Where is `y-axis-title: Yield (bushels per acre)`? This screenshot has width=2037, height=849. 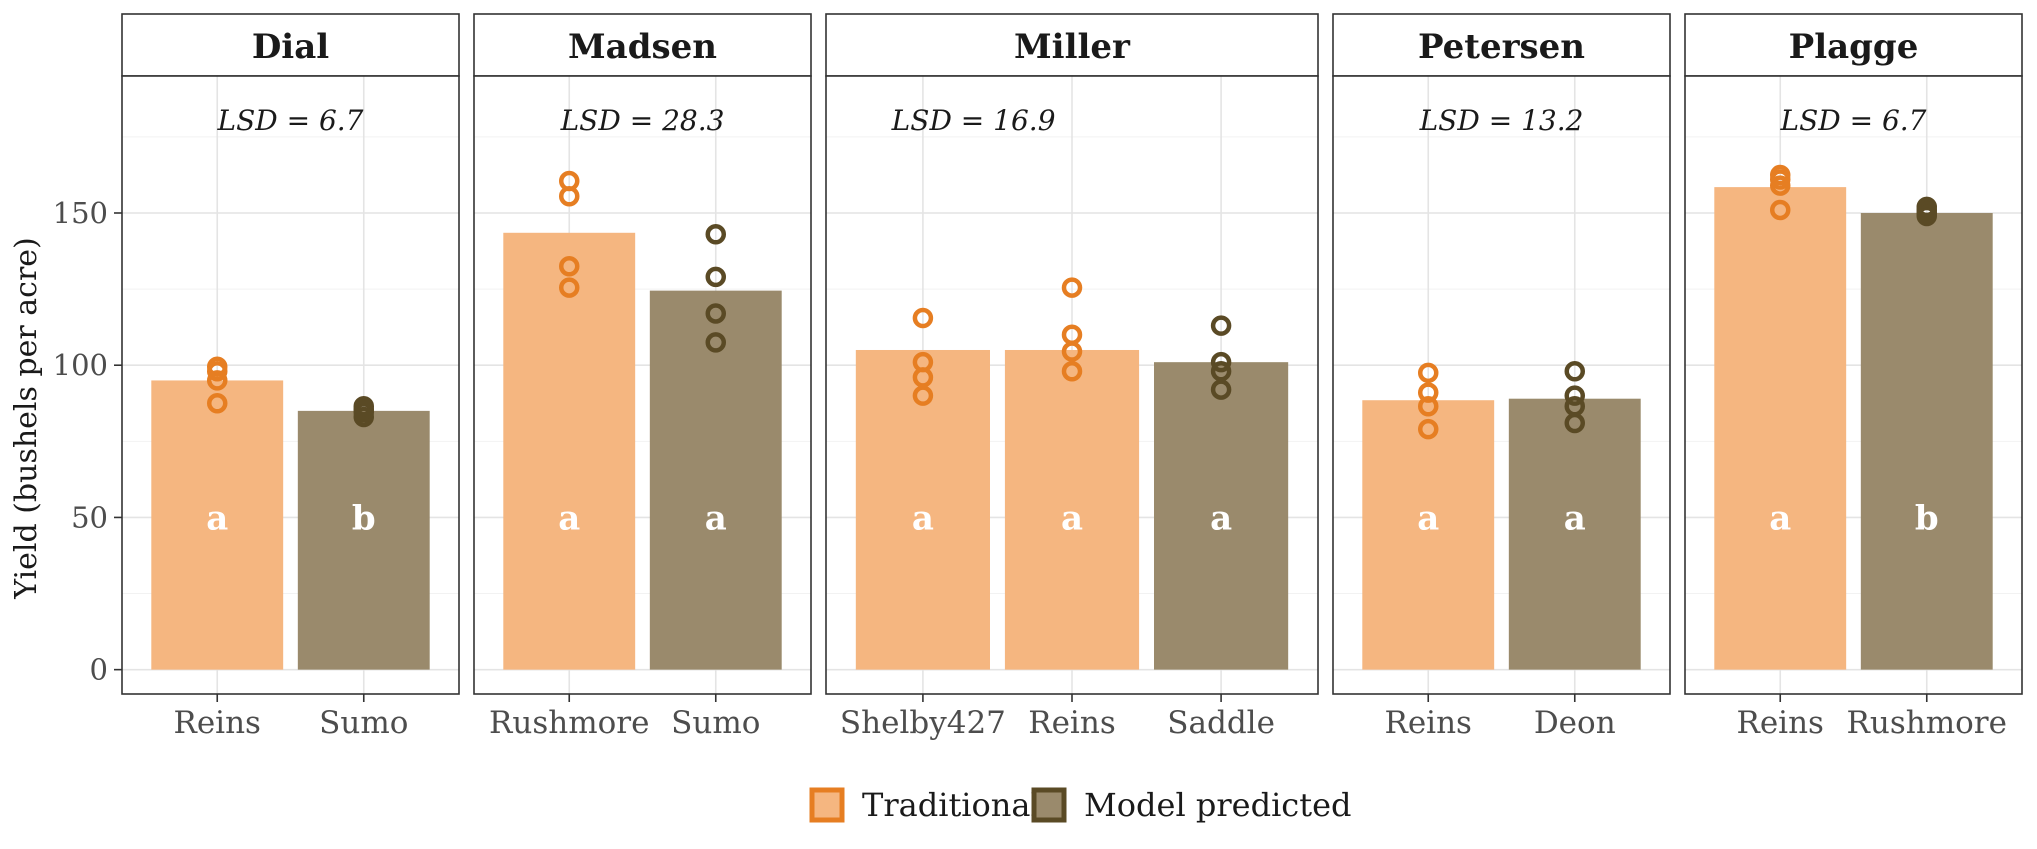
y-axis-title: Yield (bushels per acre) is located at coordinates (26, 418).